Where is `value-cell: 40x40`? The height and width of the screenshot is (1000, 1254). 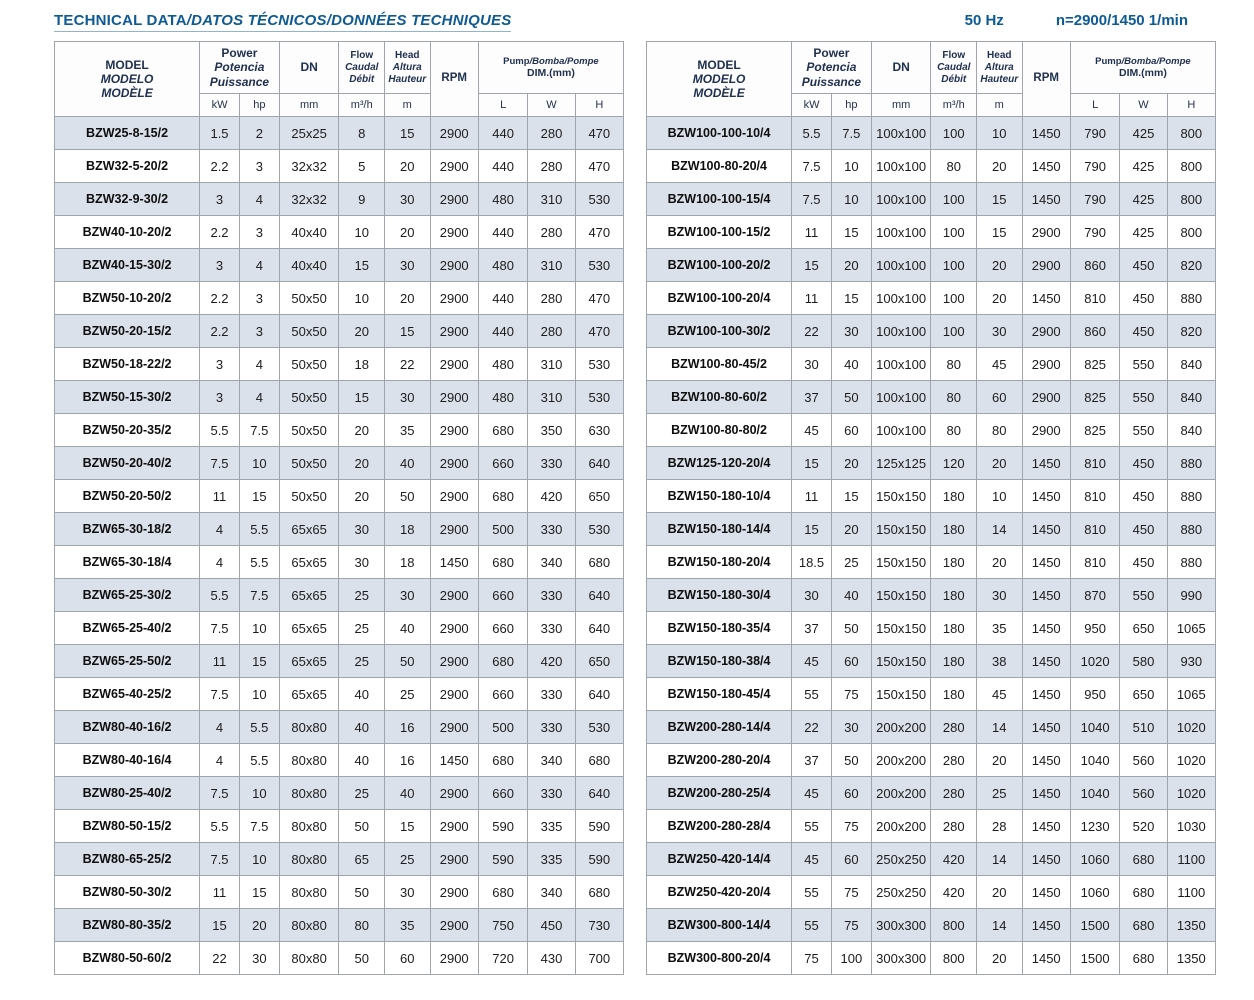 value-cell: 40x40 is located at coordinates (309, 265).